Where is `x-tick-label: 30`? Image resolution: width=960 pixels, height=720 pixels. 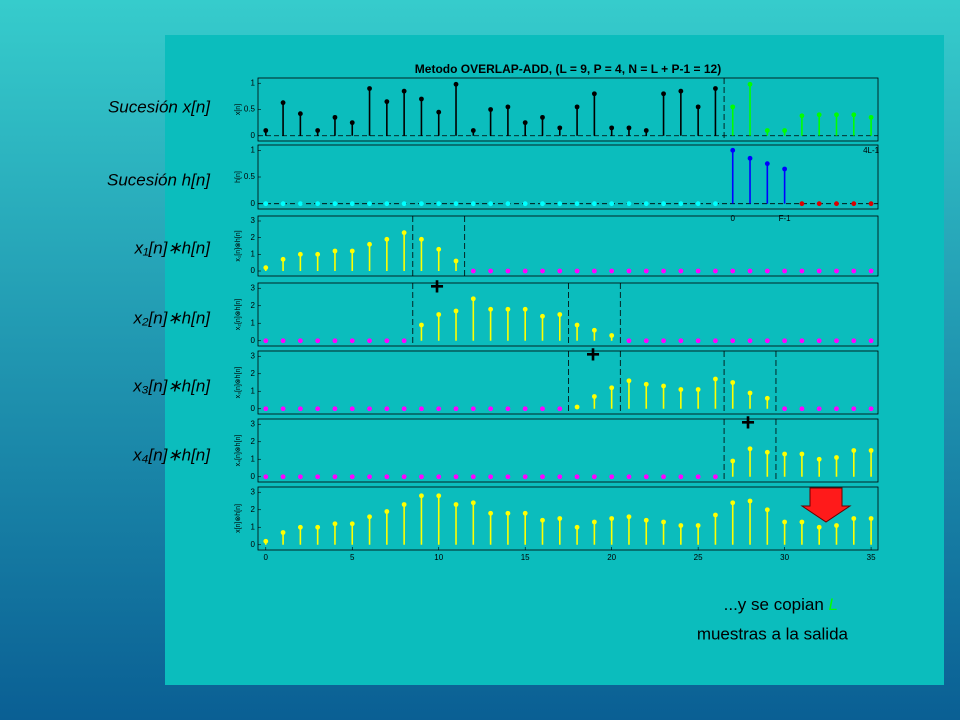 x-tick-label: 30 is located at coordinates (784, 557).